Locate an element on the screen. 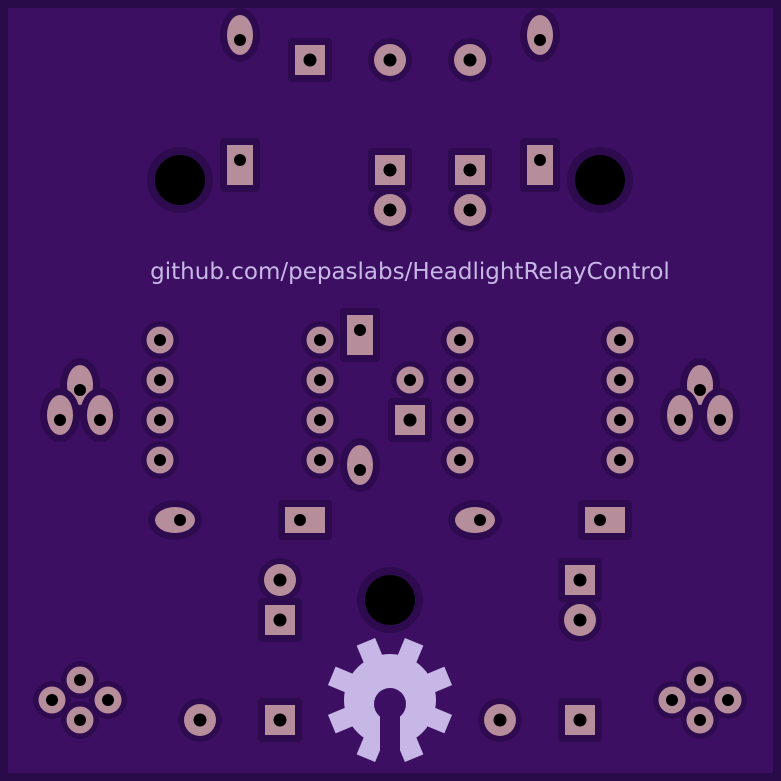 This screenshot has height=781, width=781. cap-right-pin-round is located at coordinates (580, 620).